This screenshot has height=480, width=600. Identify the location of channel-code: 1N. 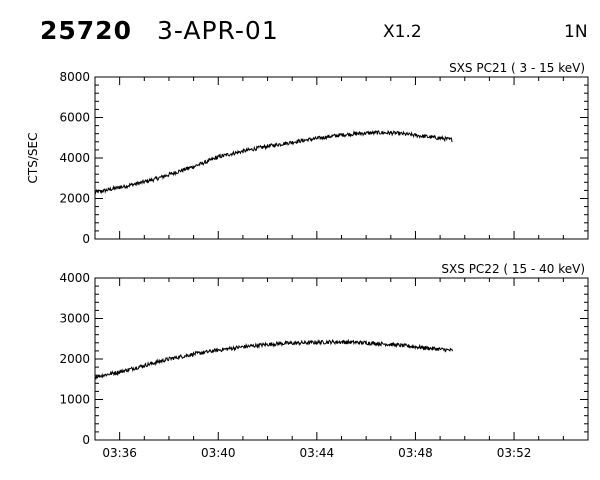
(576, 32).